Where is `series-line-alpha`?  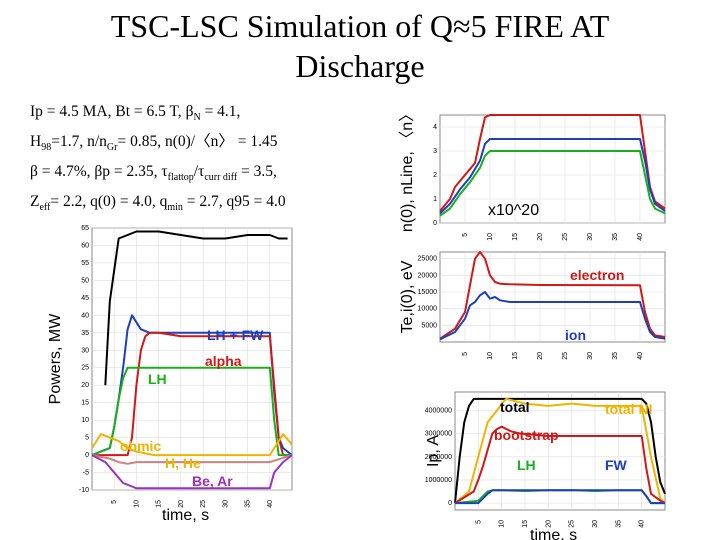 series-line-alpha is located at coordinates (192, 394).